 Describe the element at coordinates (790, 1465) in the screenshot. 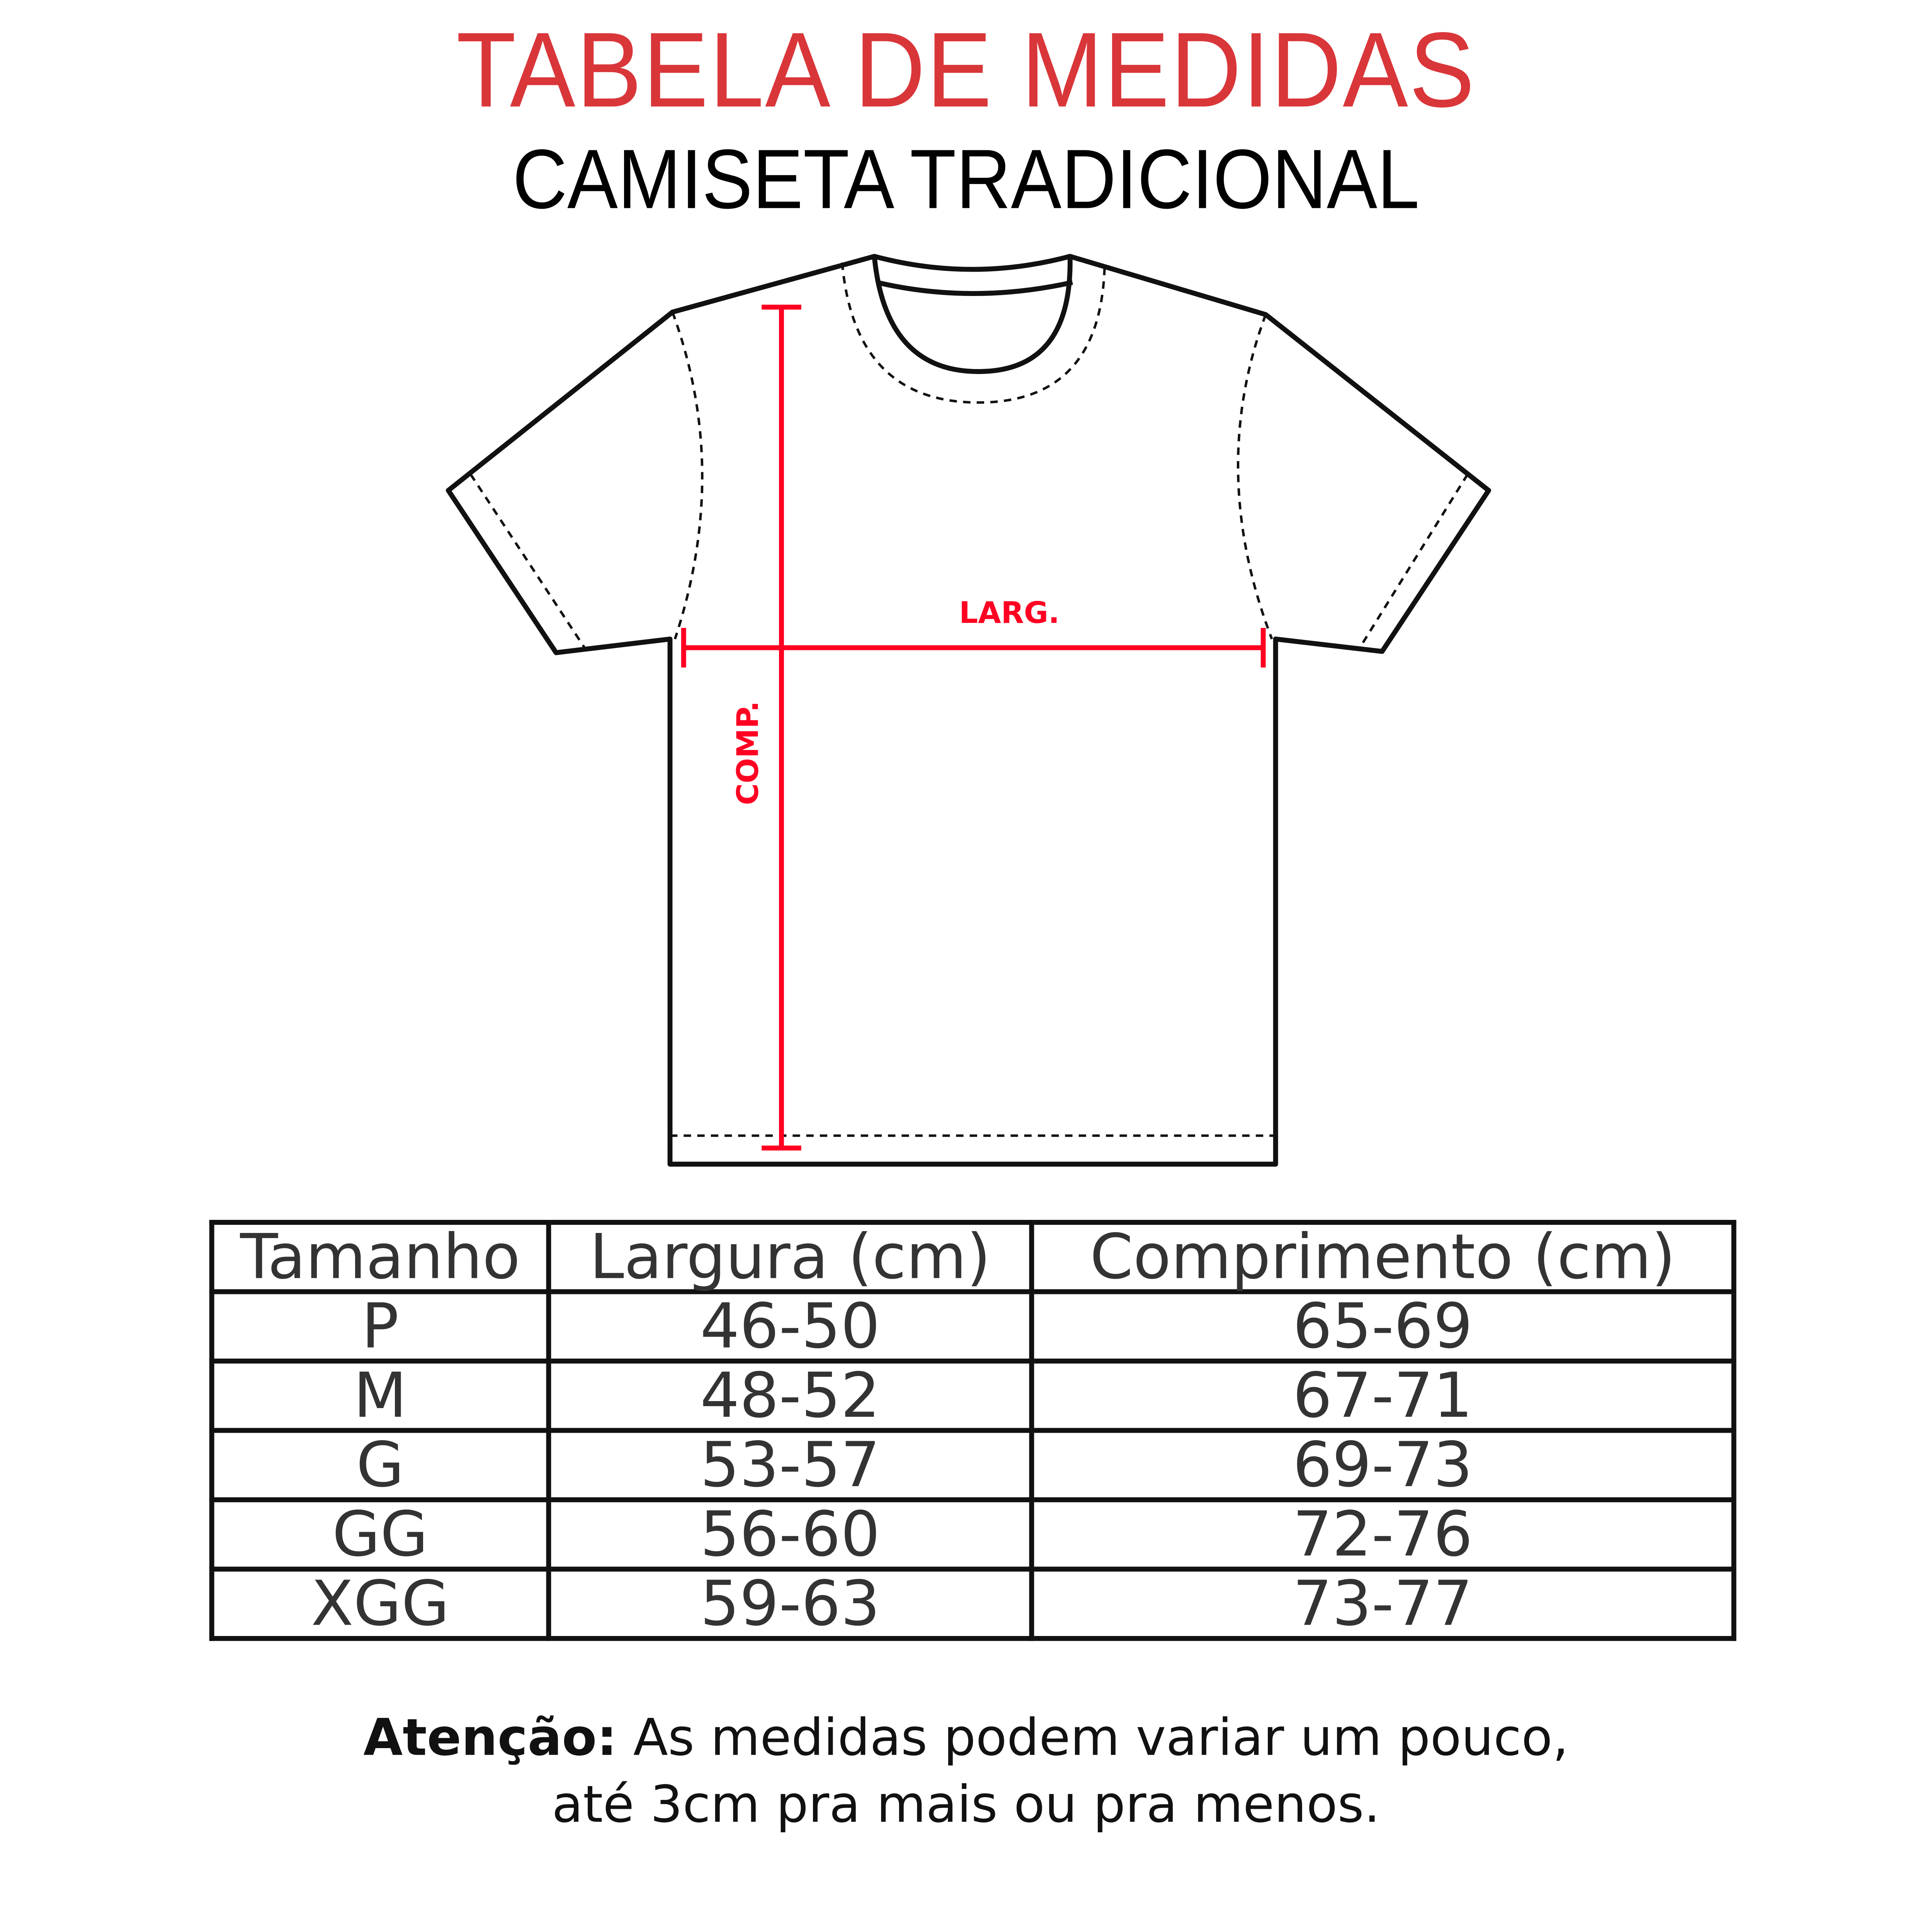

I see `cell-width: 53-57` at that location.